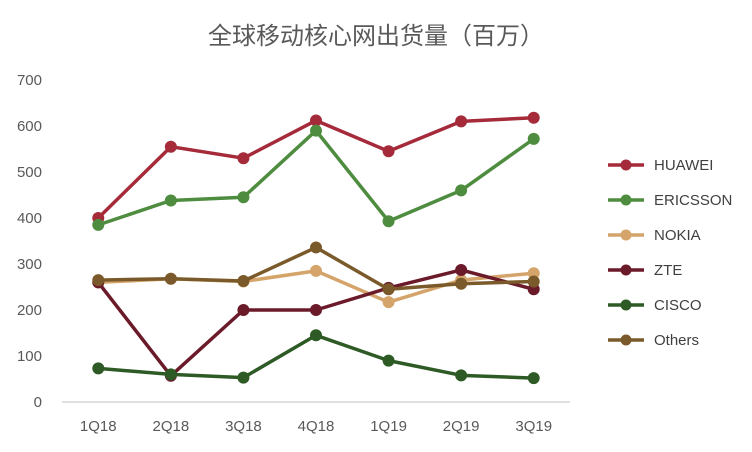  I want to click on legend: HUAWEI ERICSSON NOKIA ZTE CISCO Others, so click(670, 253).